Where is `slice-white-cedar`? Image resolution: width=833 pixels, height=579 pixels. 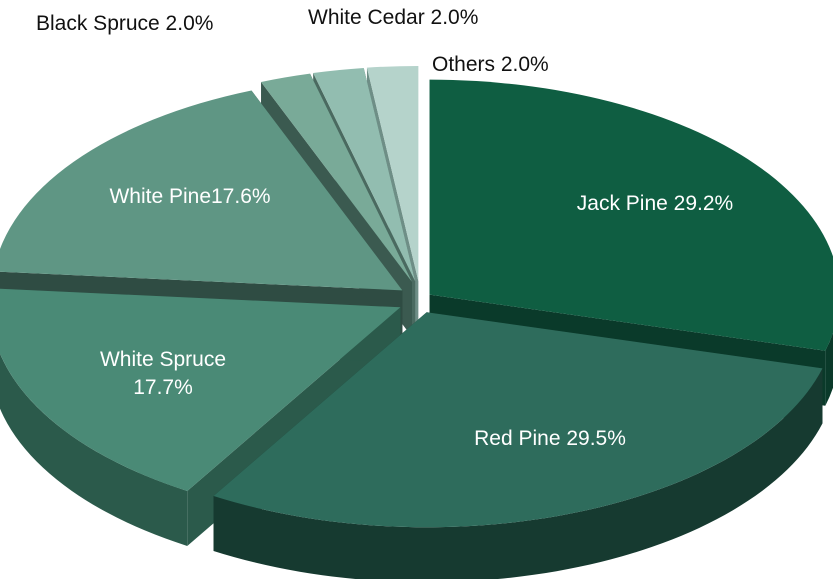
slice-white-cedar is located at coordinates (364, 174).